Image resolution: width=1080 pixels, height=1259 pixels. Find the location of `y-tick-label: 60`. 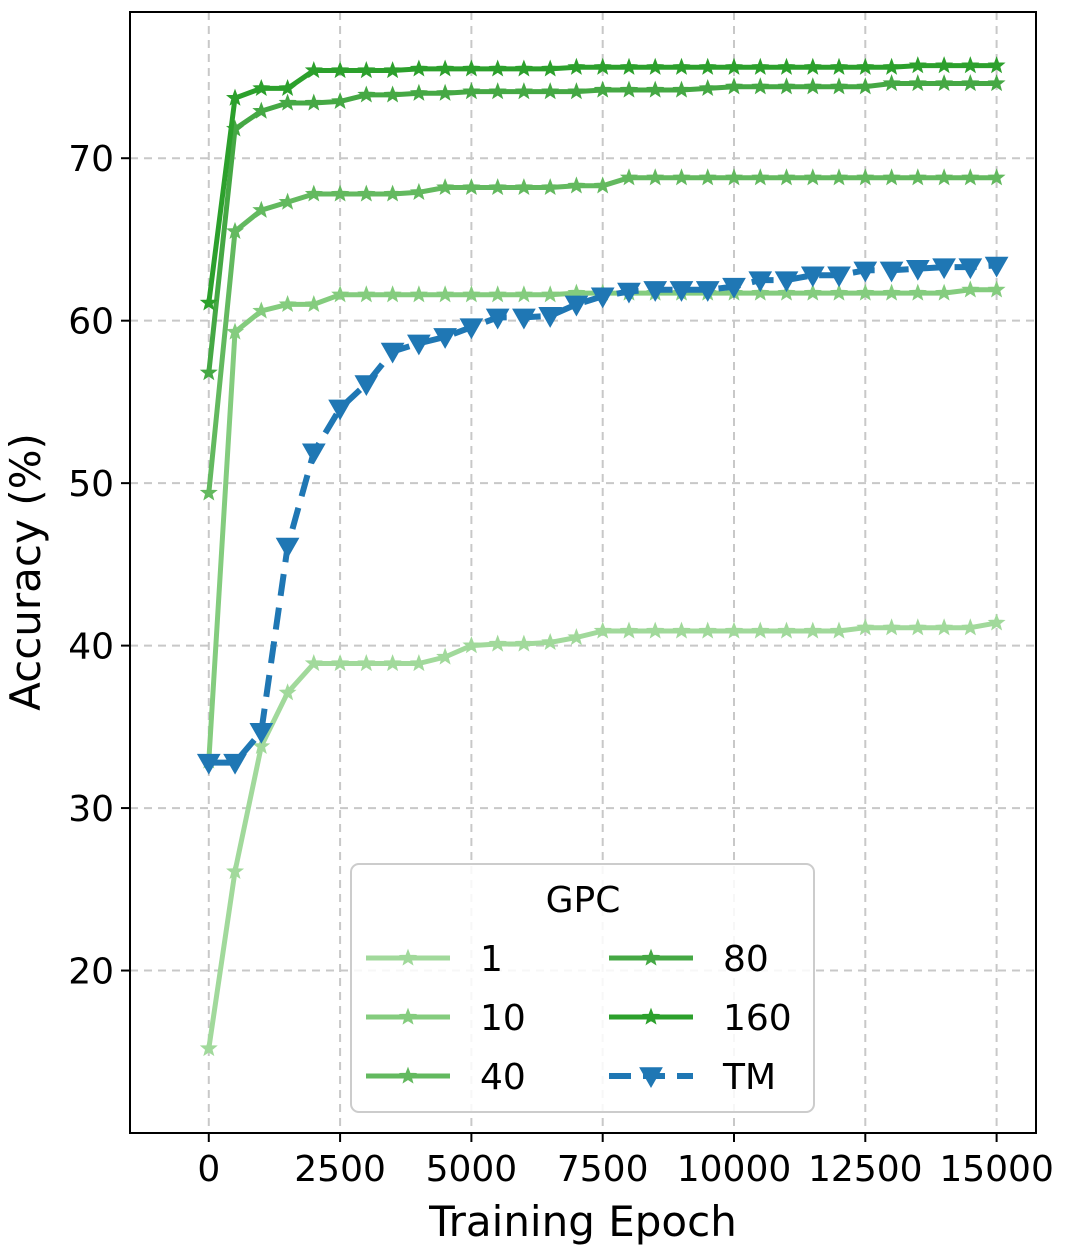

y-tick-label: 60 is located at coordinates (91, 322).